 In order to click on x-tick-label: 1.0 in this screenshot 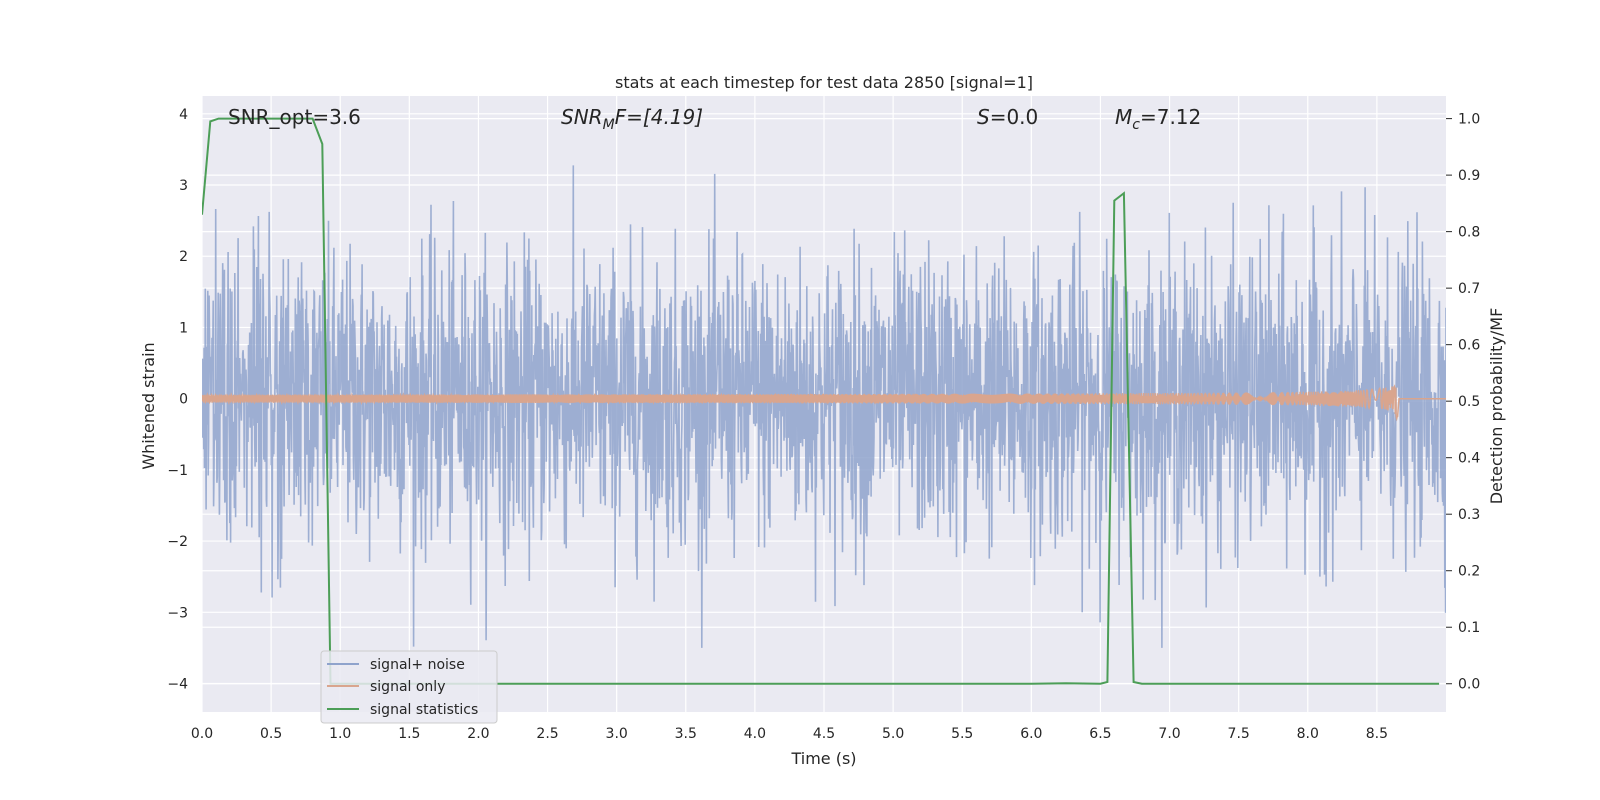, I will do `click(340, 734)`.